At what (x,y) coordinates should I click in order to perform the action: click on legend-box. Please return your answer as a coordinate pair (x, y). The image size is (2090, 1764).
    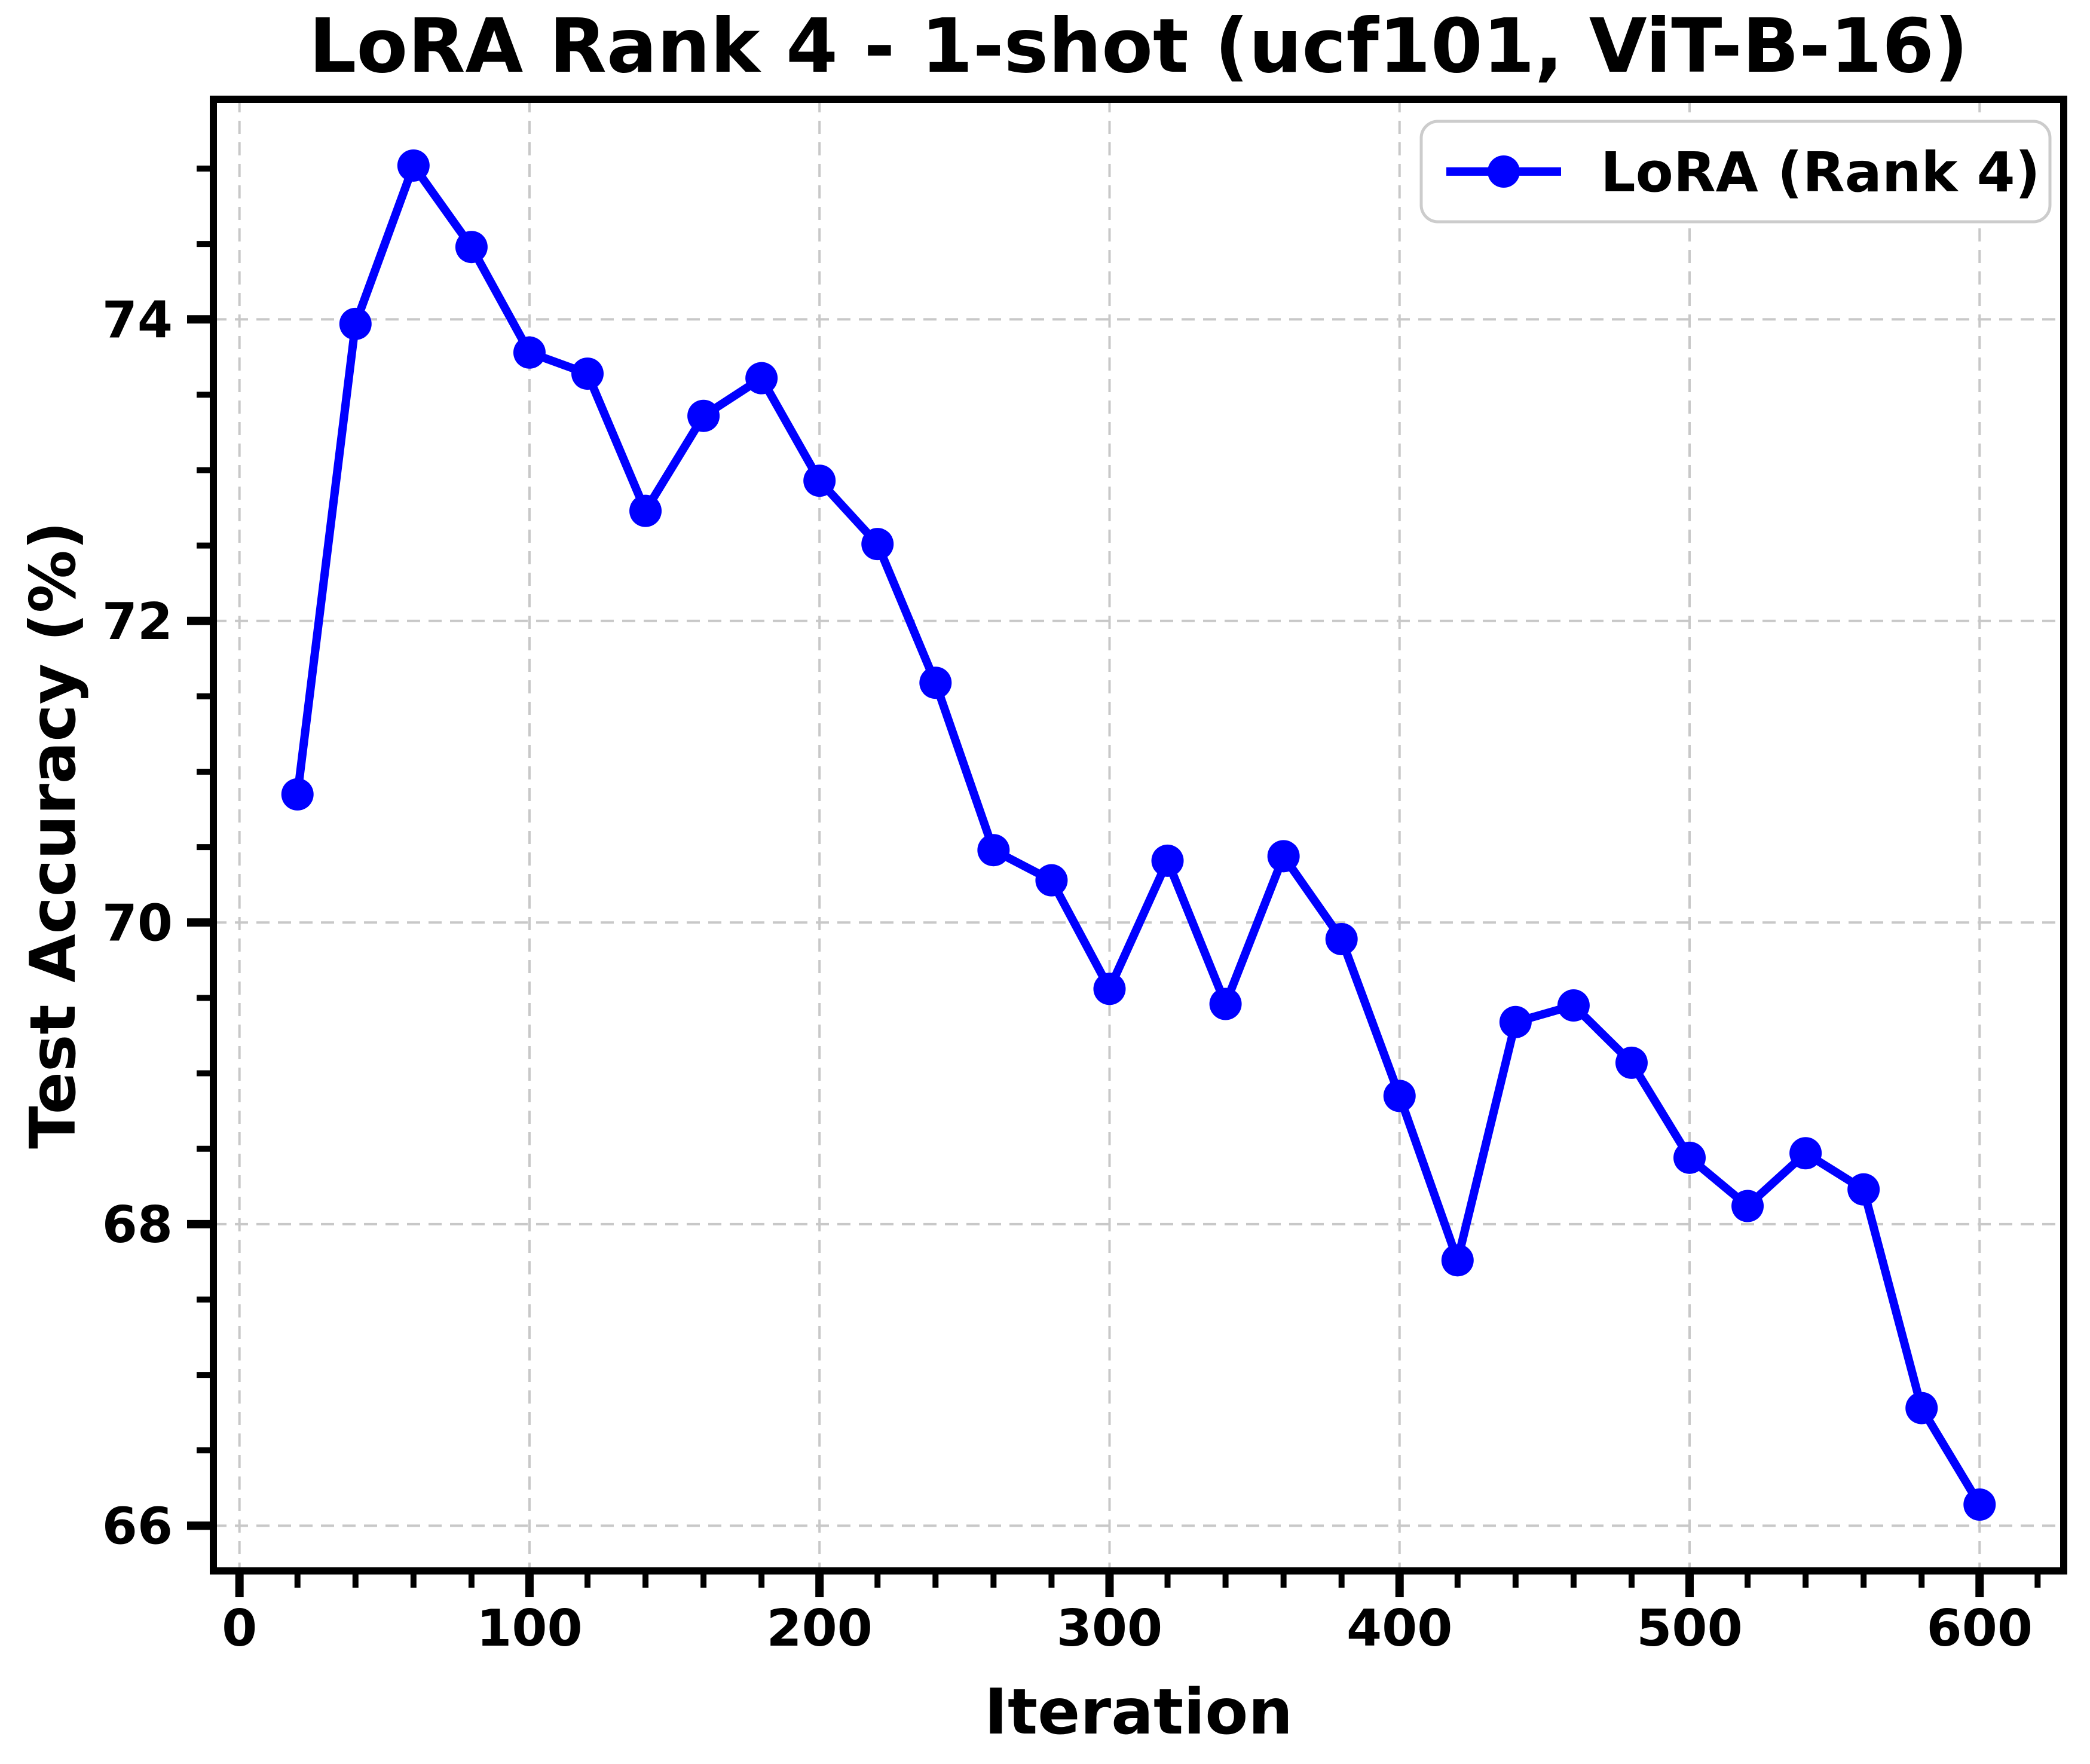
    Looking at the image, I should click on (1735, 172).